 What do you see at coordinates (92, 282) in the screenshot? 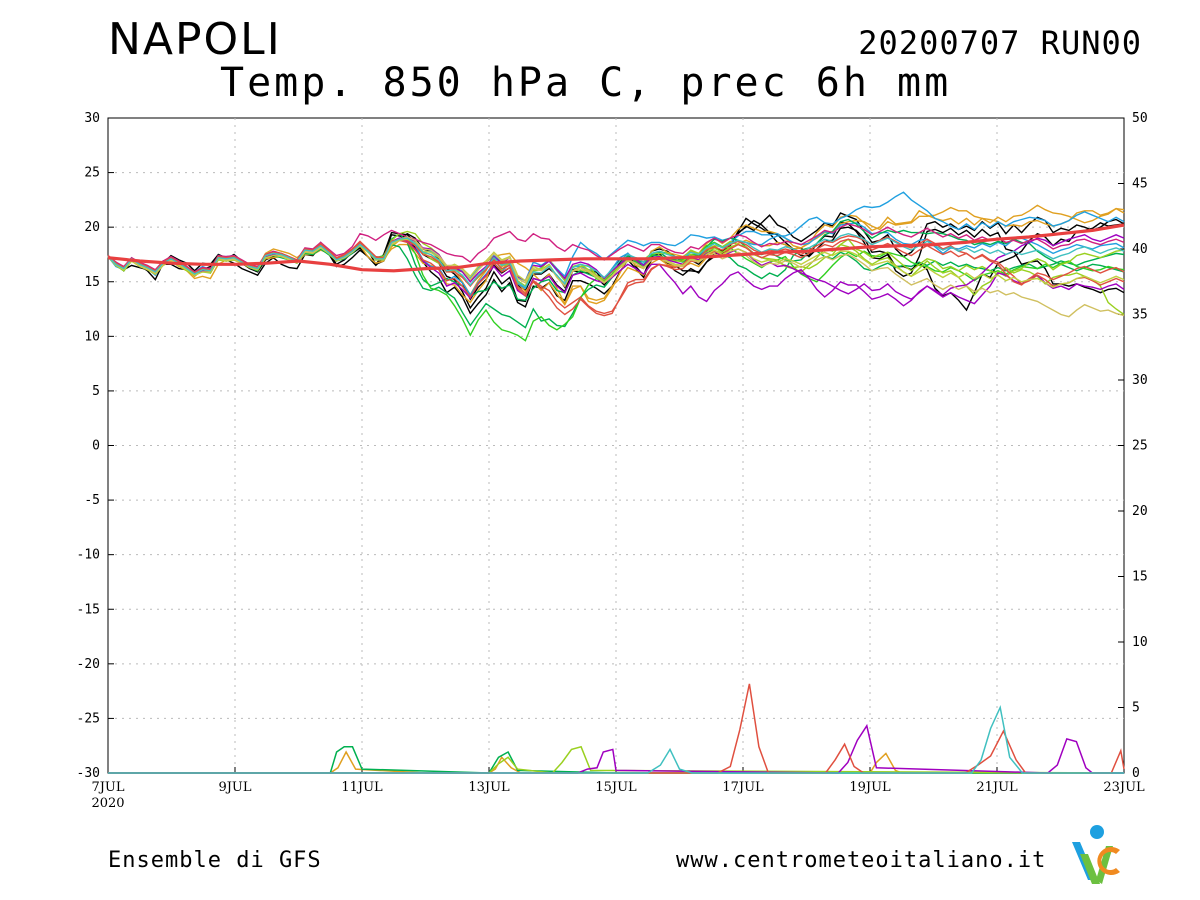
I see `y-left-tick-label: 15` at bounding box center [92, 282].